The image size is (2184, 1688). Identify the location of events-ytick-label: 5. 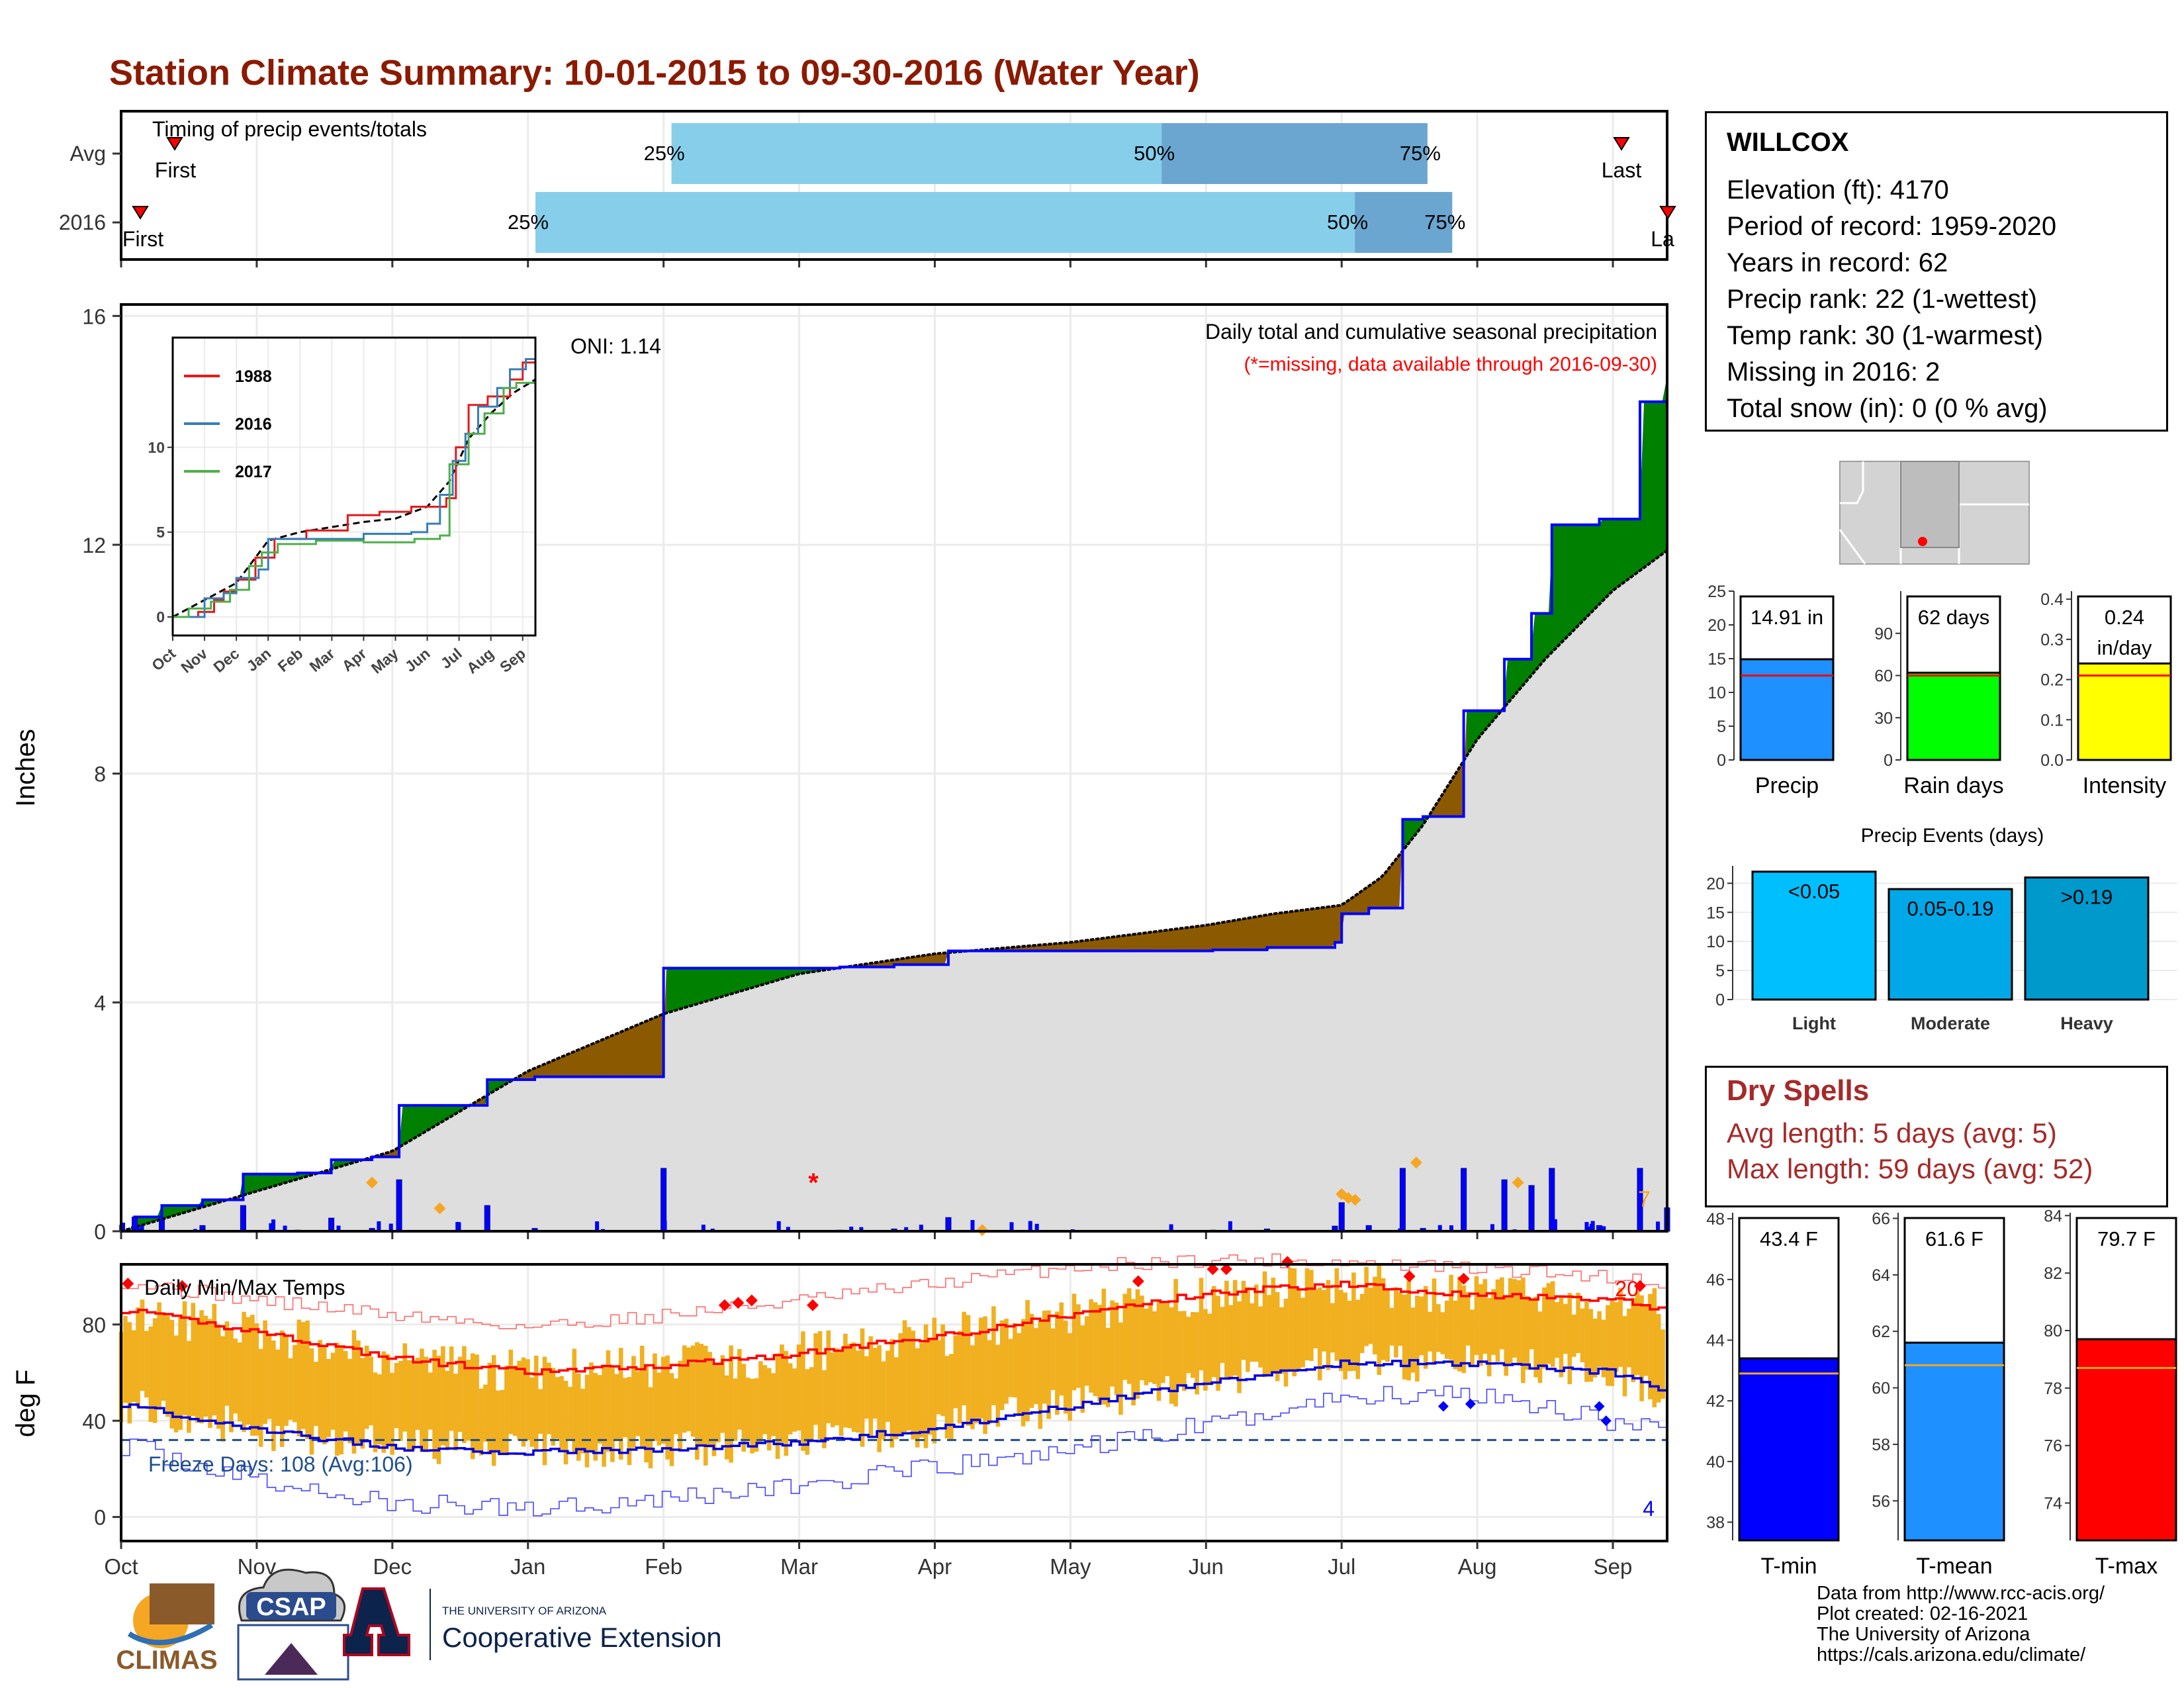
(1720, 971).